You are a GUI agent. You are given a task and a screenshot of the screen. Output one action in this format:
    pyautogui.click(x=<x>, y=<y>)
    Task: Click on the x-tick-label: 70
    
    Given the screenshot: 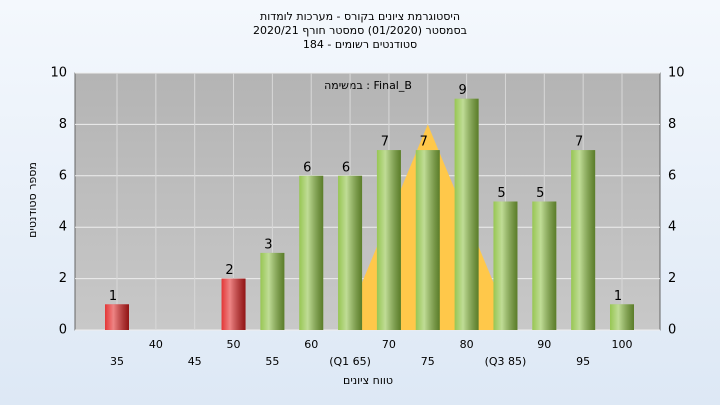 What is the action you would take?
    pyautogui.click(x=389, y=344)
    